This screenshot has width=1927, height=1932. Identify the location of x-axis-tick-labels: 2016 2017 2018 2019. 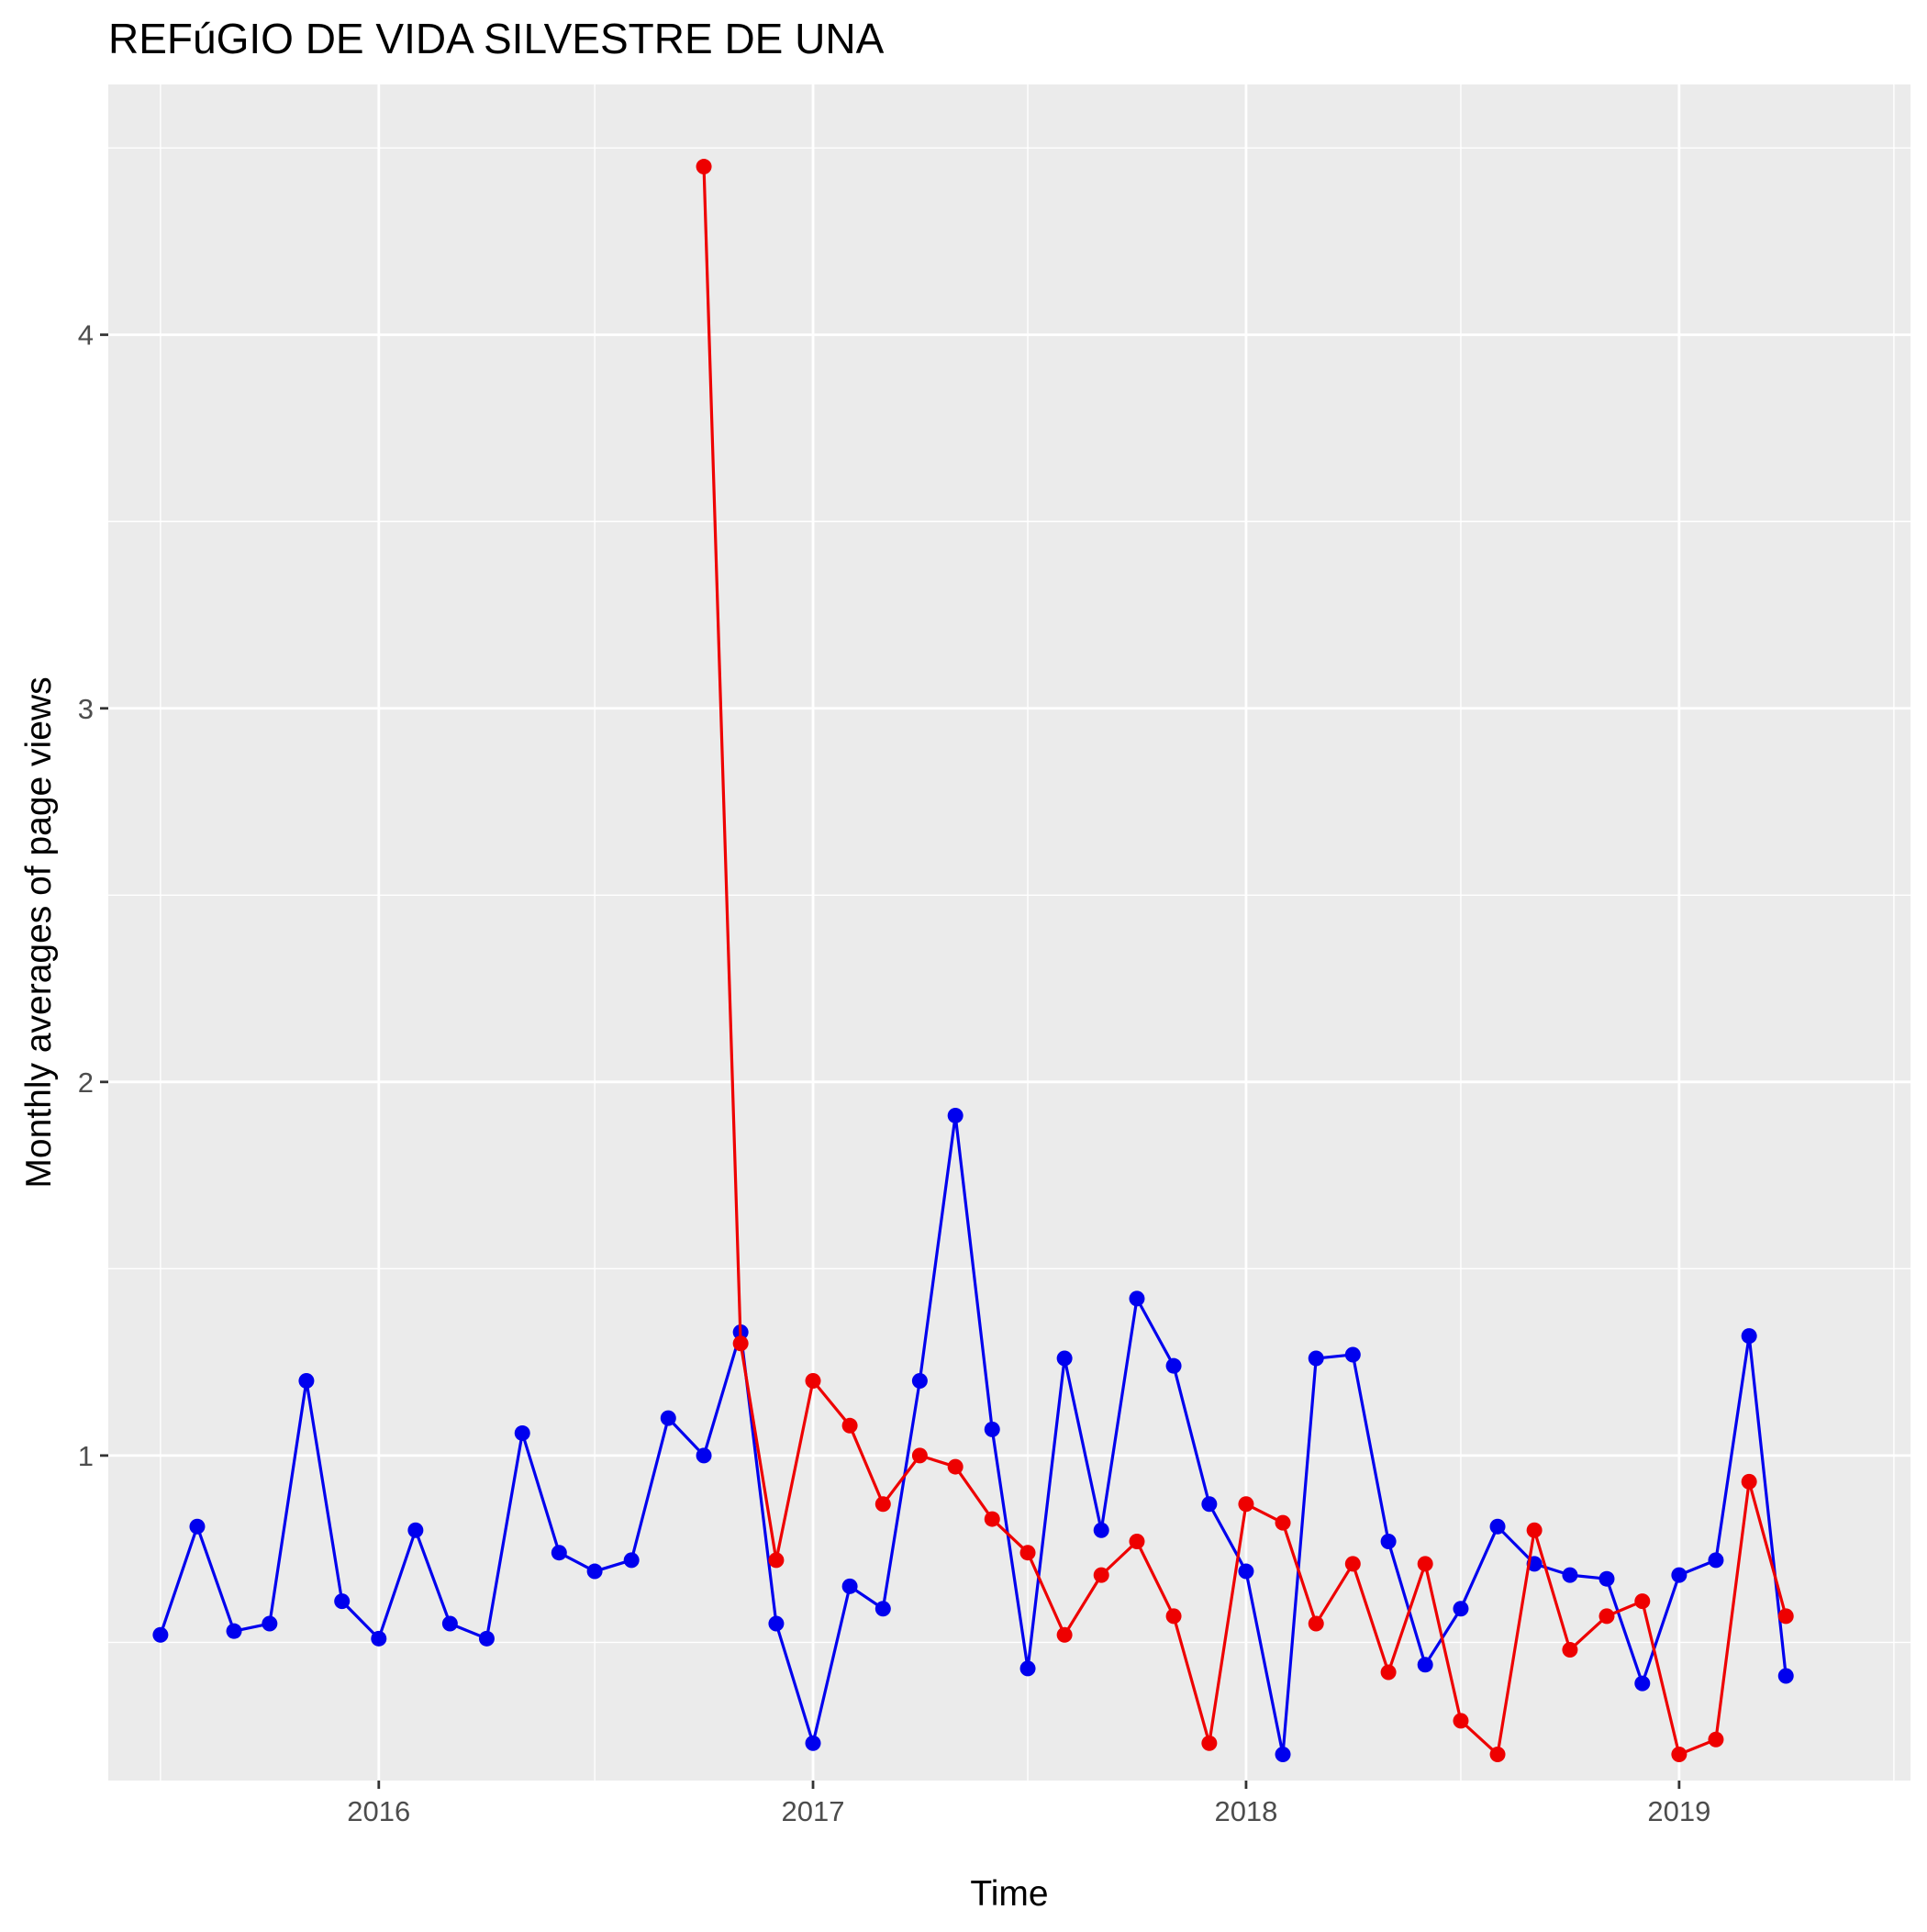
(1028, 1811).